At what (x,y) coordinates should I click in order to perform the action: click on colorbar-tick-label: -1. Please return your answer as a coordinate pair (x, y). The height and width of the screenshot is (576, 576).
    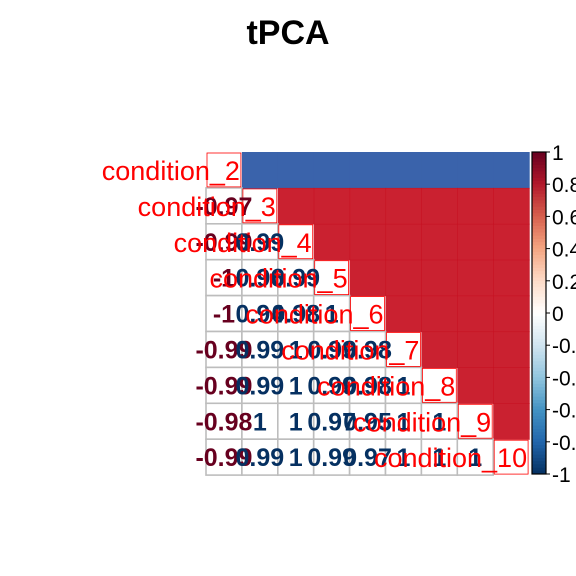
    Looking at the image, I should click on (561, 475).